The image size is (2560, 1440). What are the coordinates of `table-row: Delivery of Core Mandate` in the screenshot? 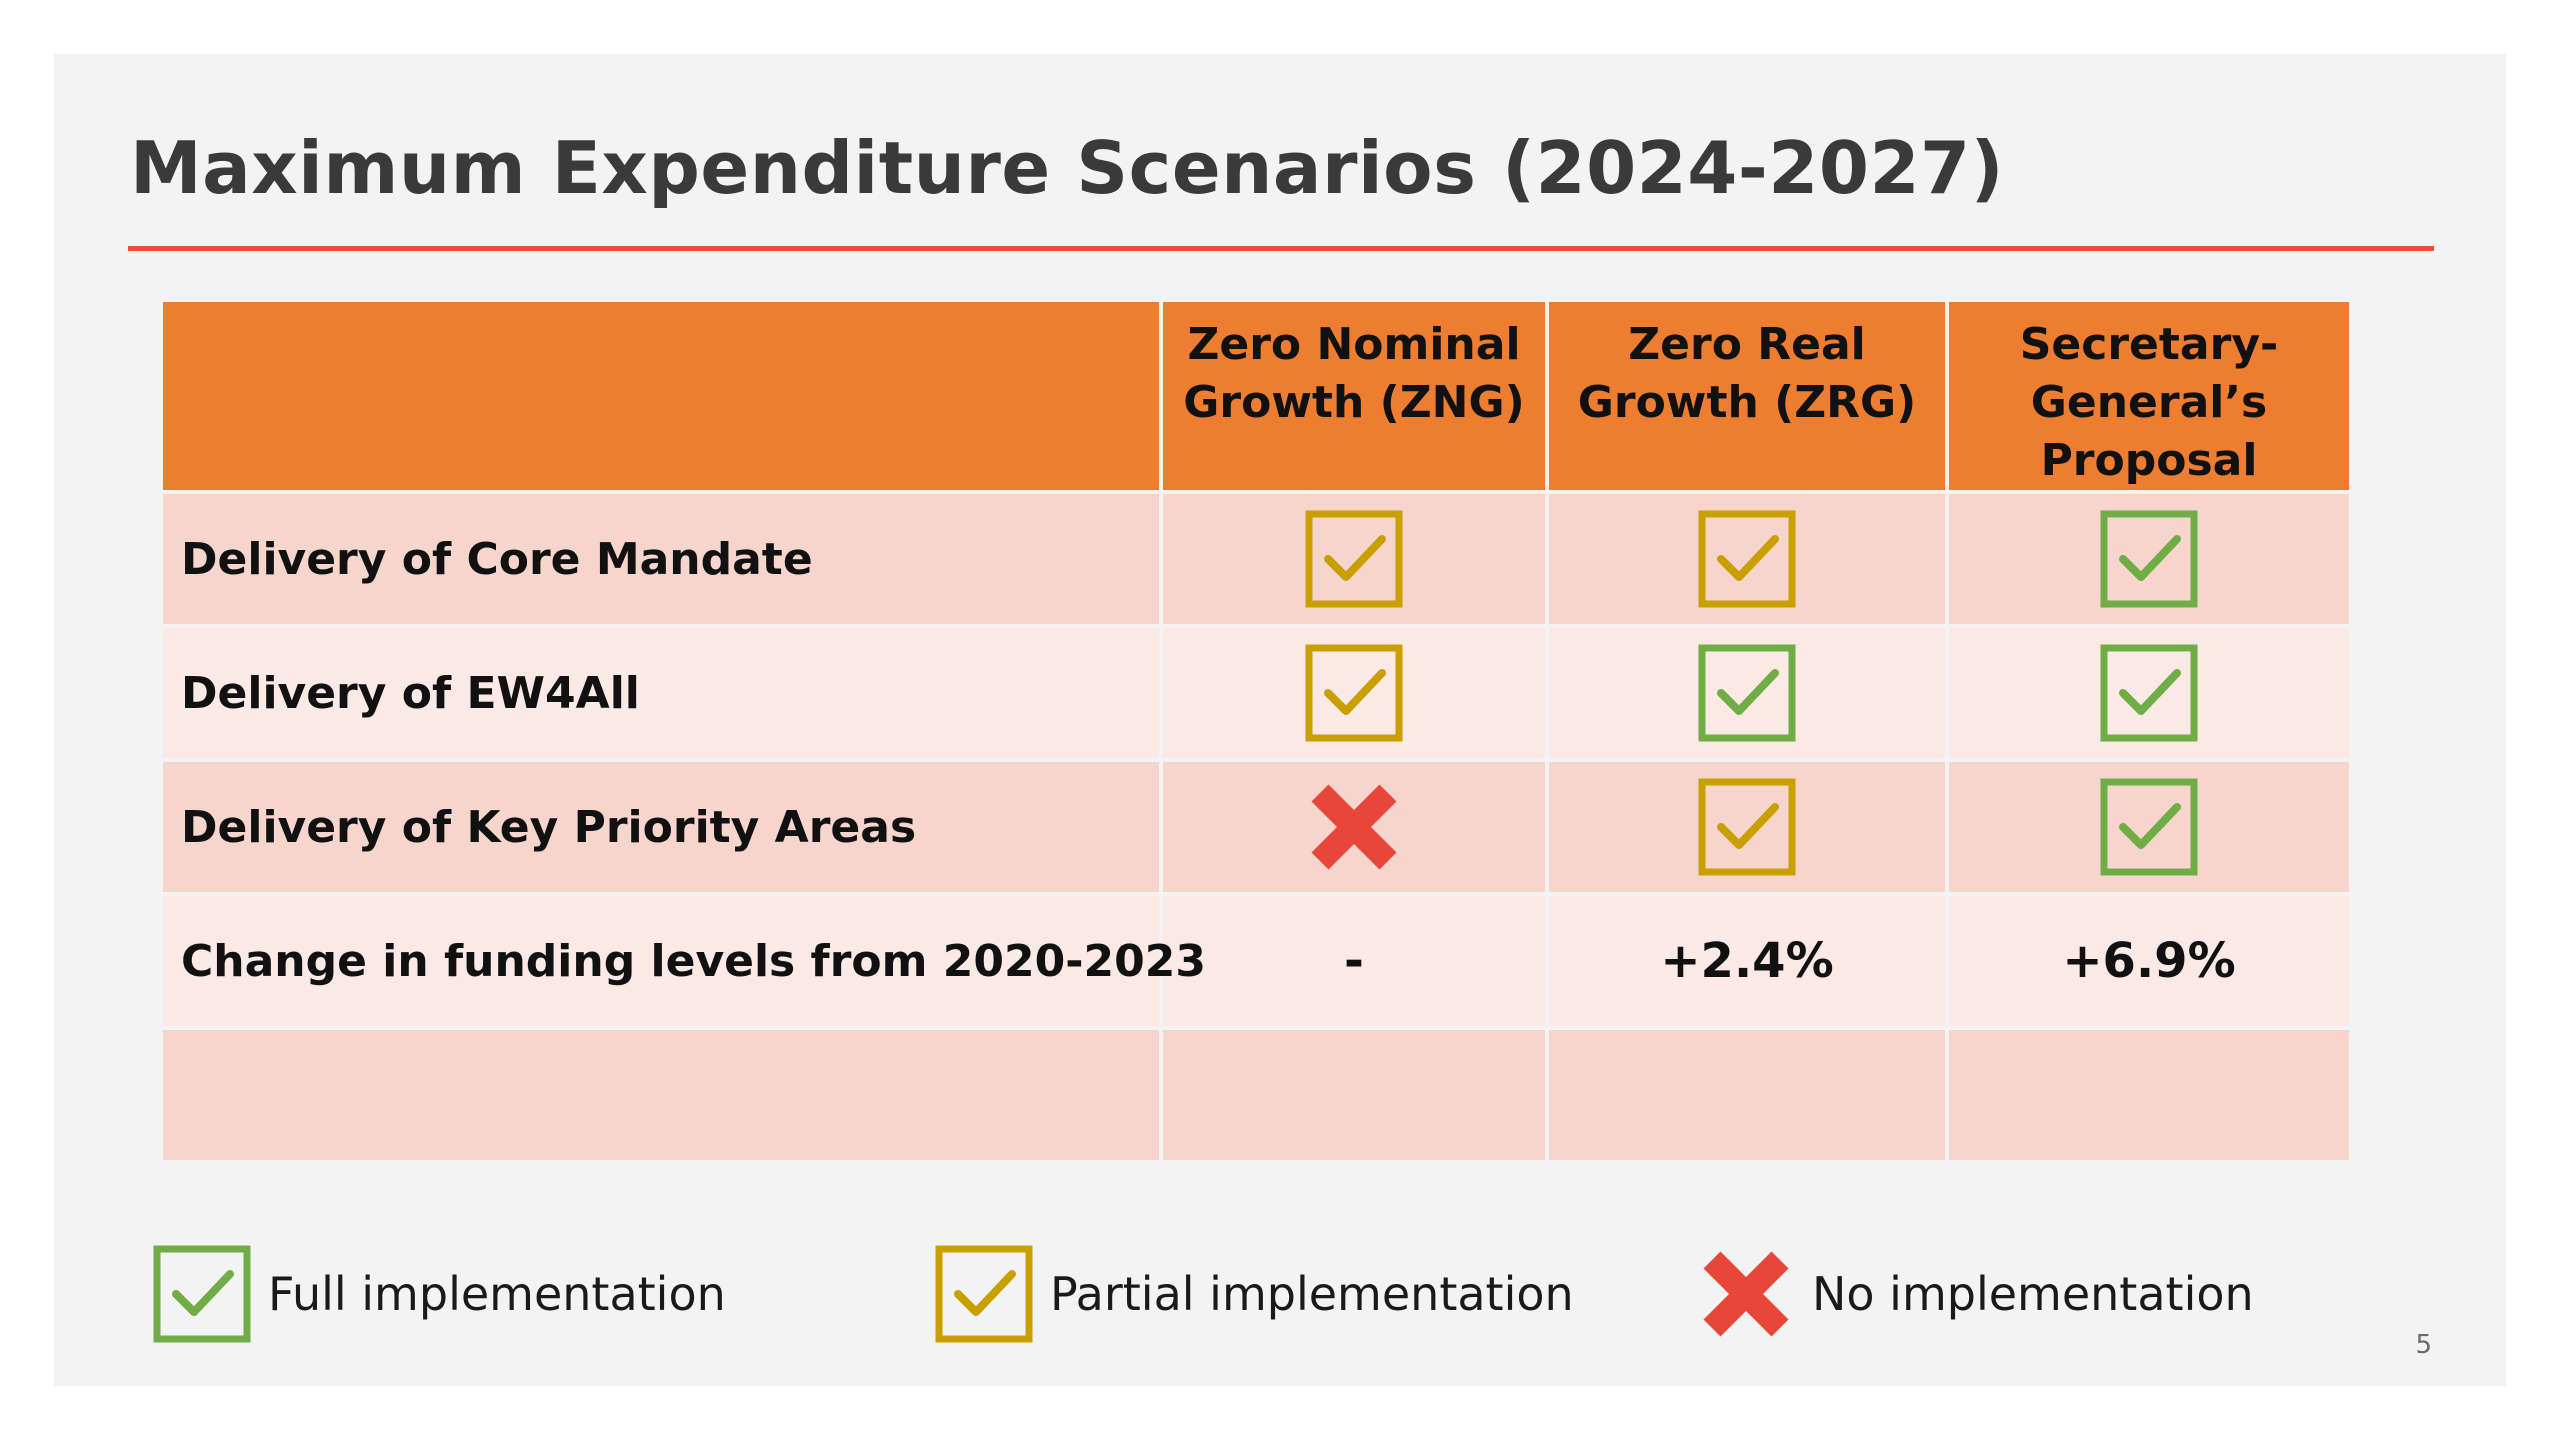 It's located at (1256, 559).